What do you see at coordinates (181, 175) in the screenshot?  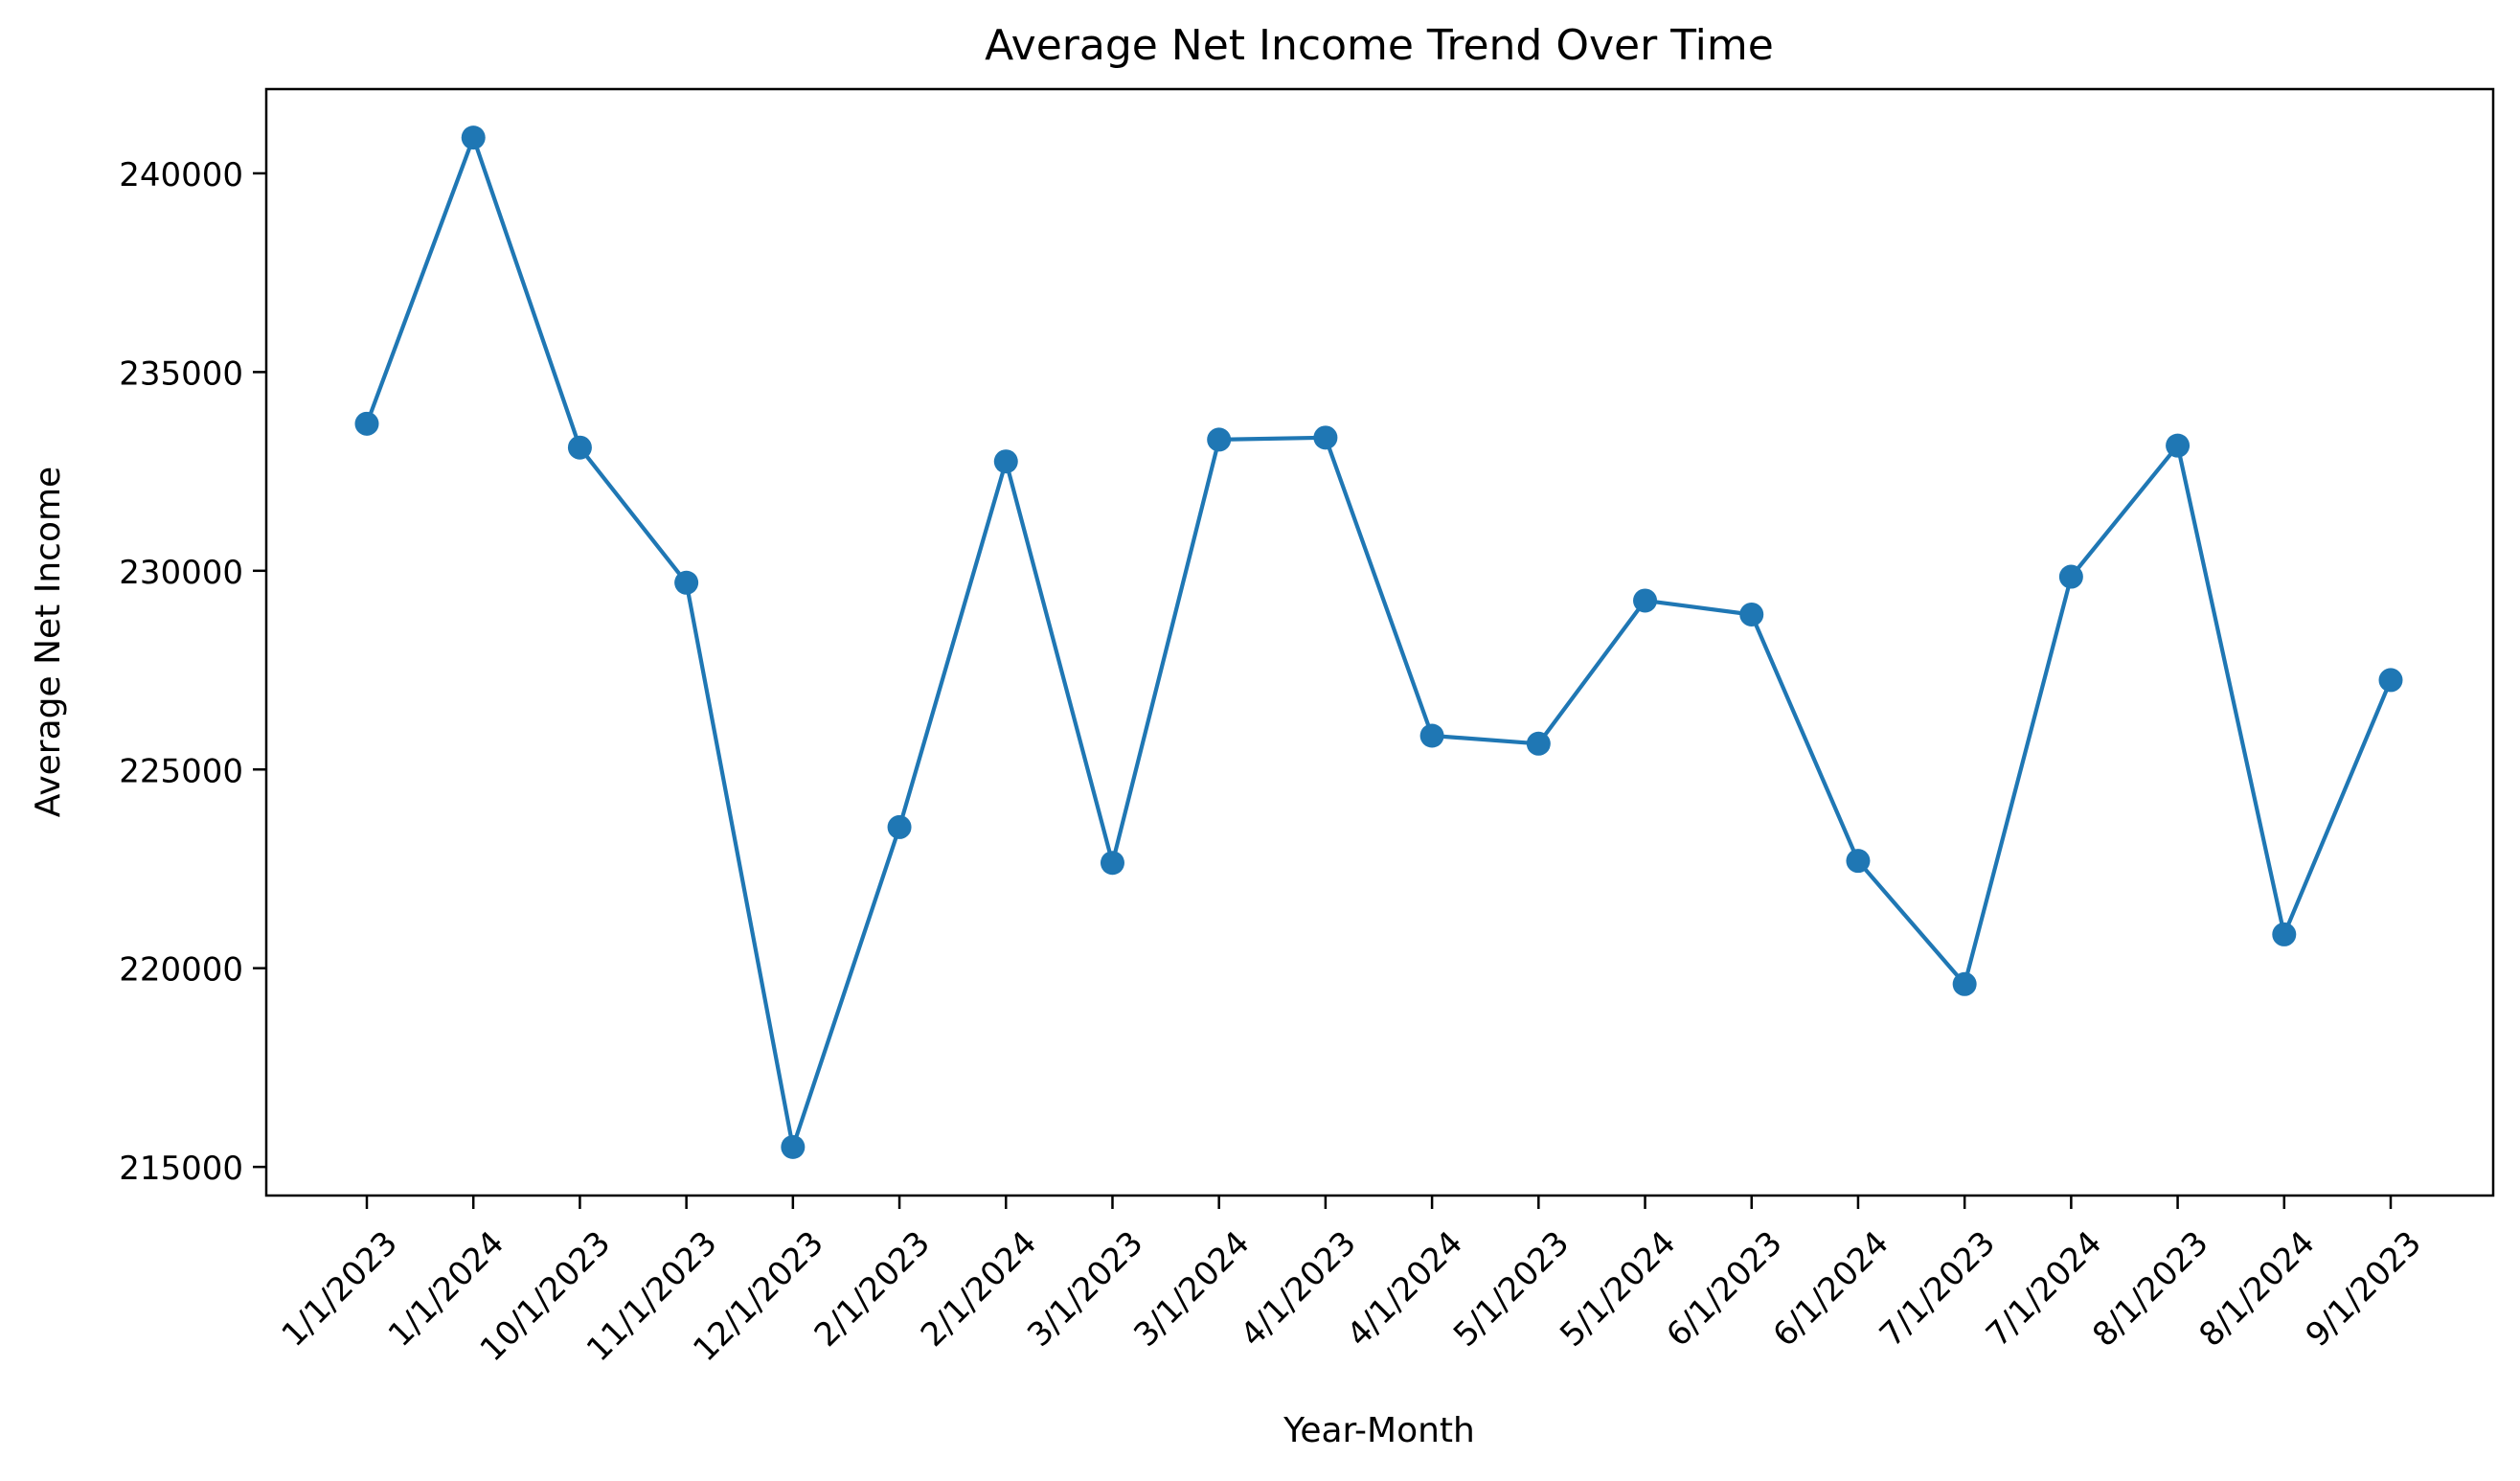 I see `y-tick-label: 240000` at bounding box center [181, 175].